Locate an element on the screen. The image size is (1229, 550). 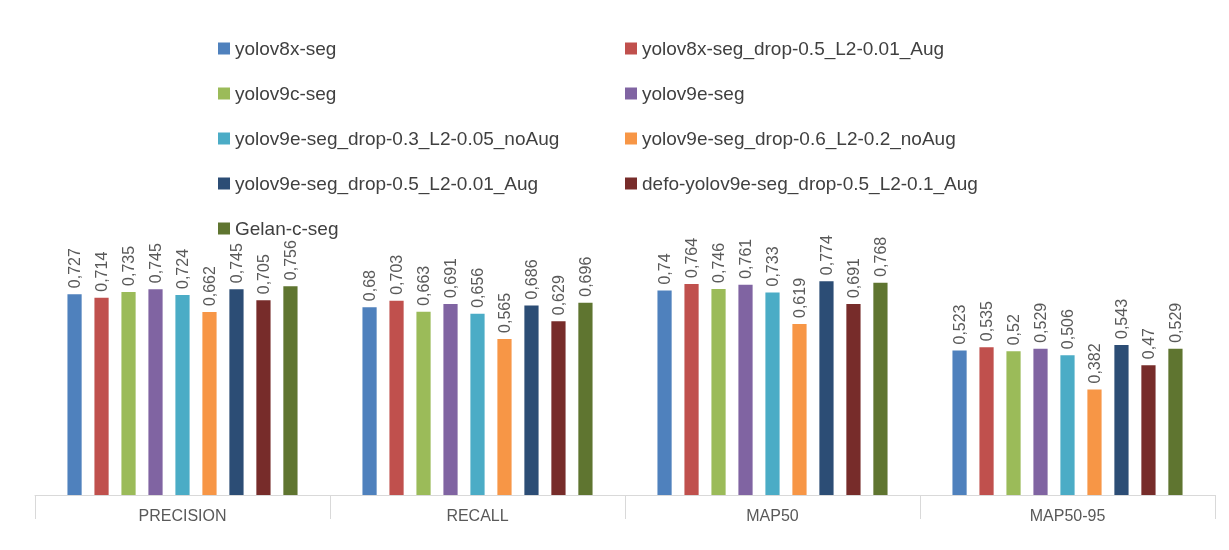
data-label: 0,535 is located at coordinates (987, 321).